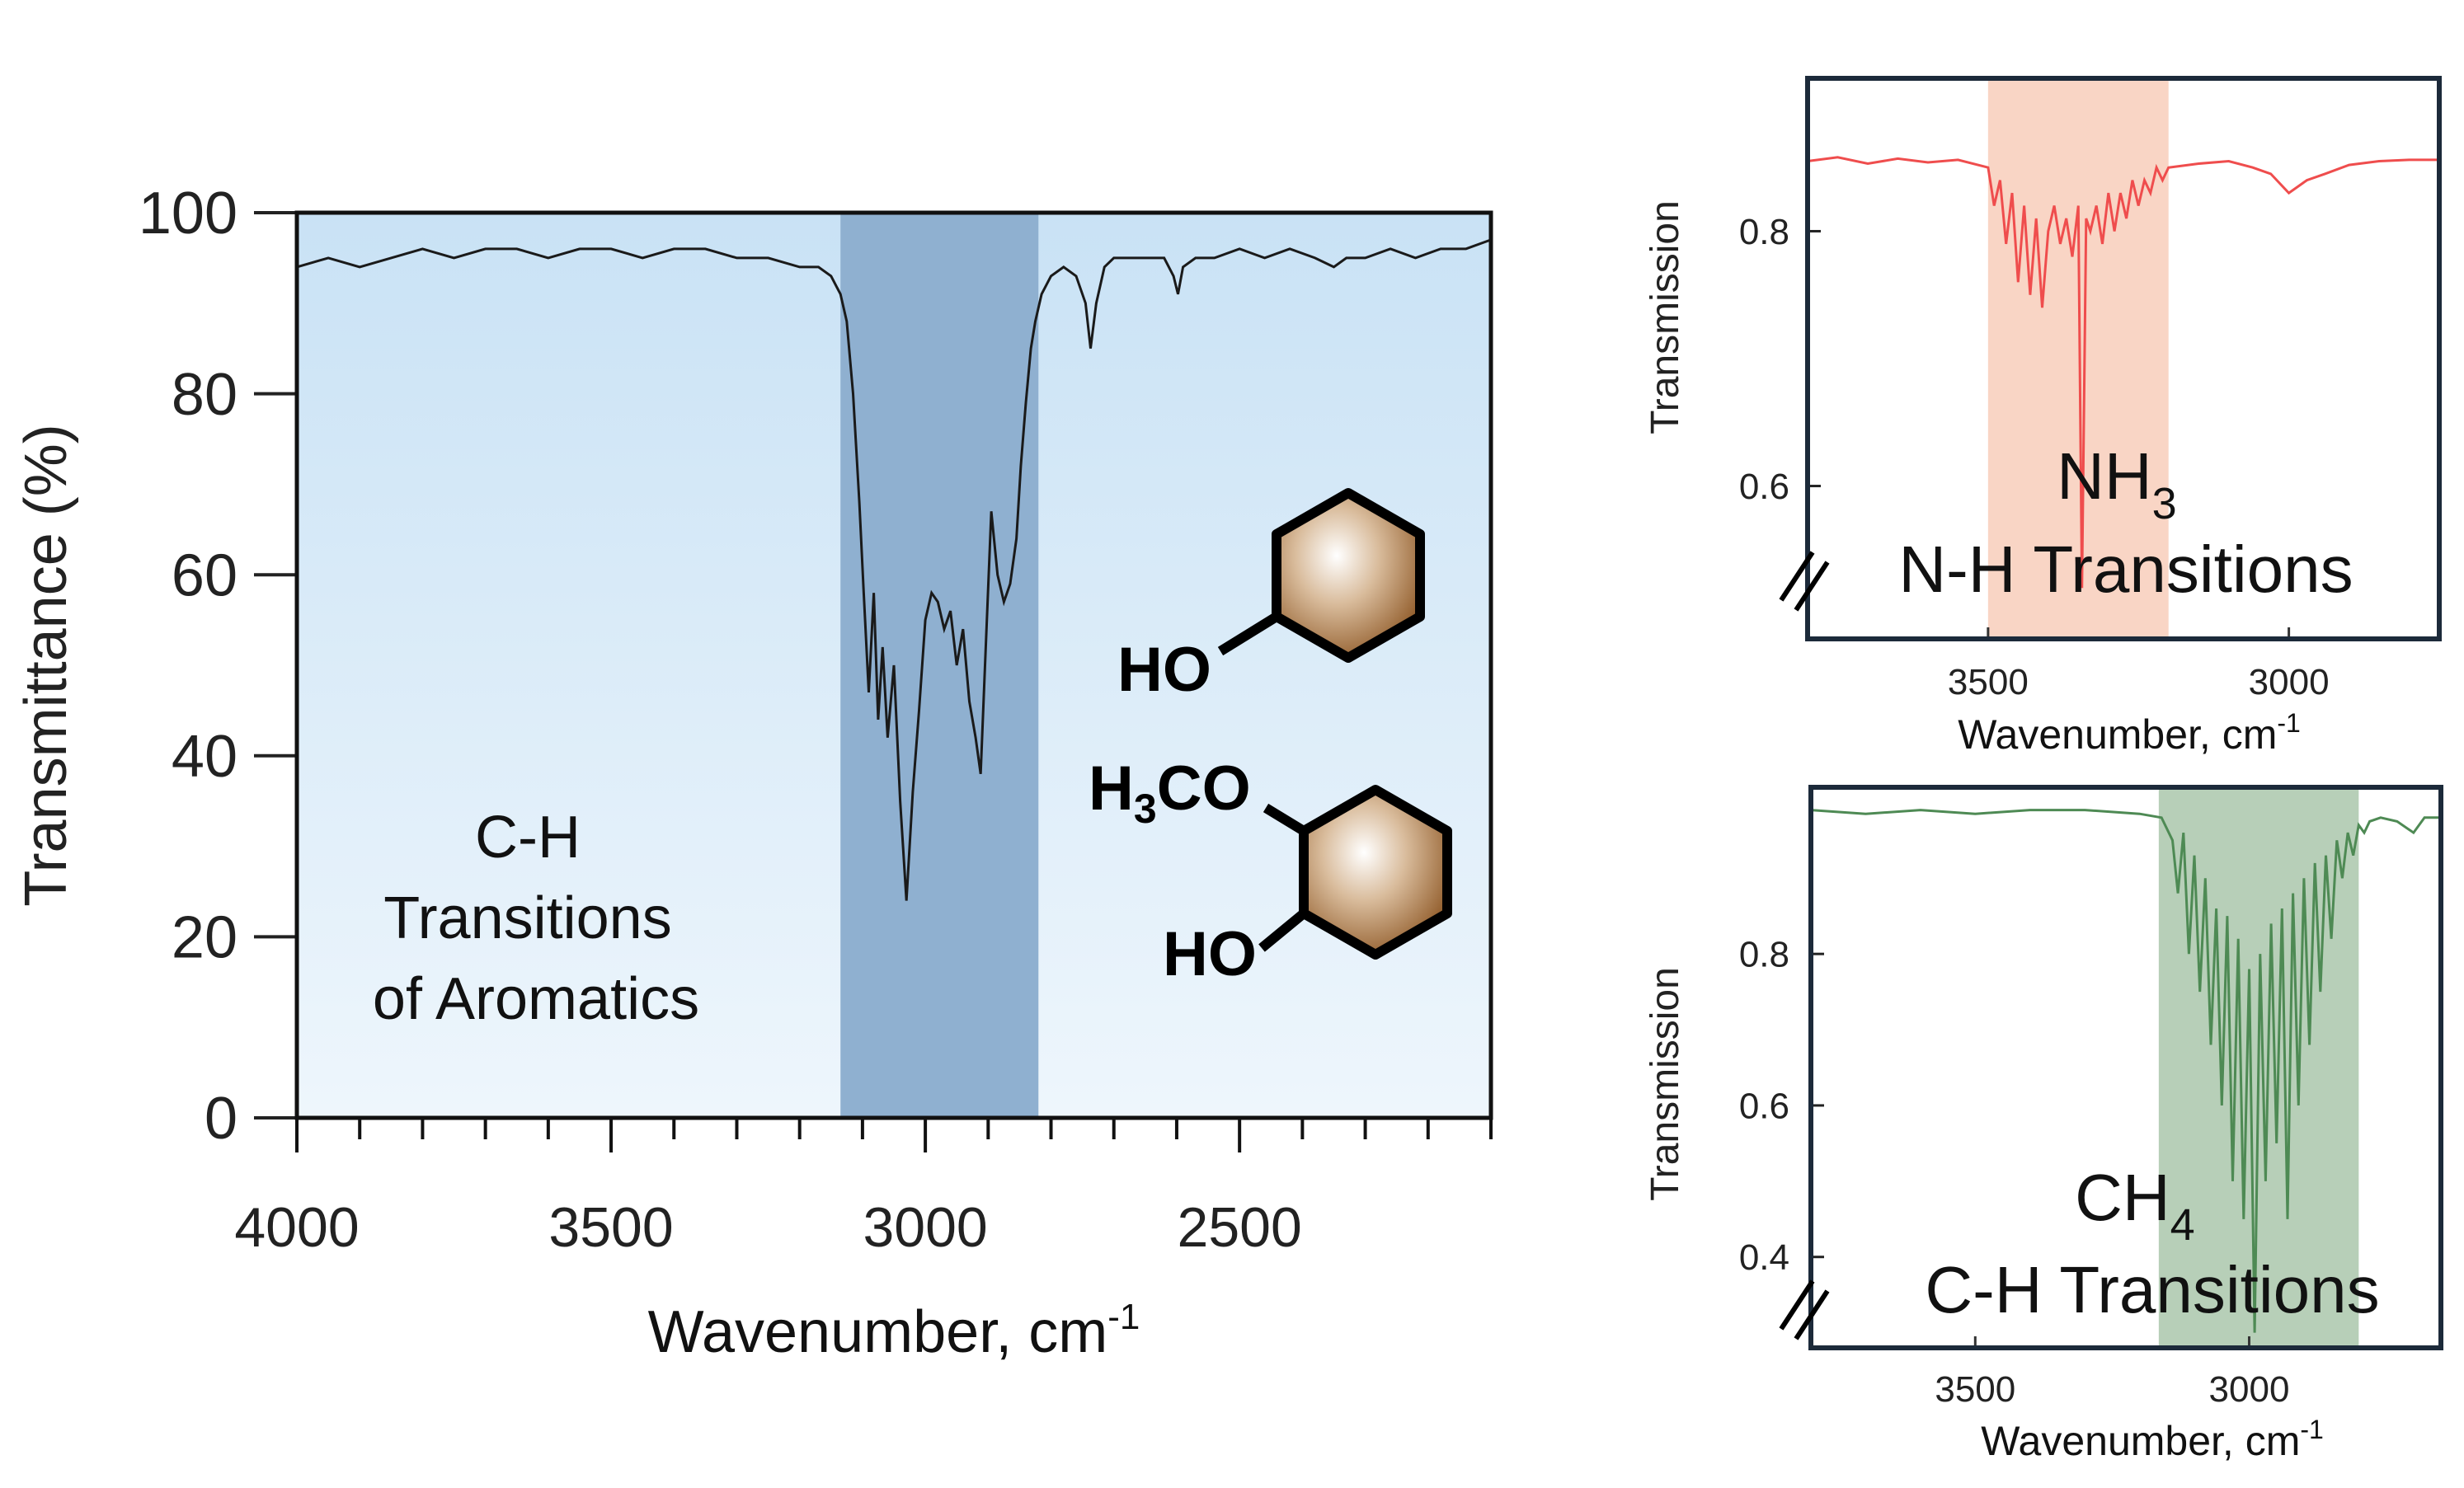 The height and width of the screenshot is (1488, 2464). I want to click on annotation-aromatics: C-H Transitions of Aromatics, so click(536, 918).